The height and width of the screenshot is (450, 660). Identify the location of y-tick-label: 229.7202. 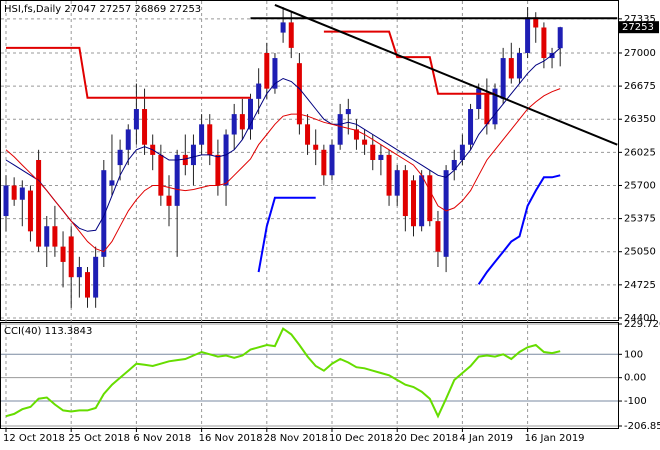
(642, 324).